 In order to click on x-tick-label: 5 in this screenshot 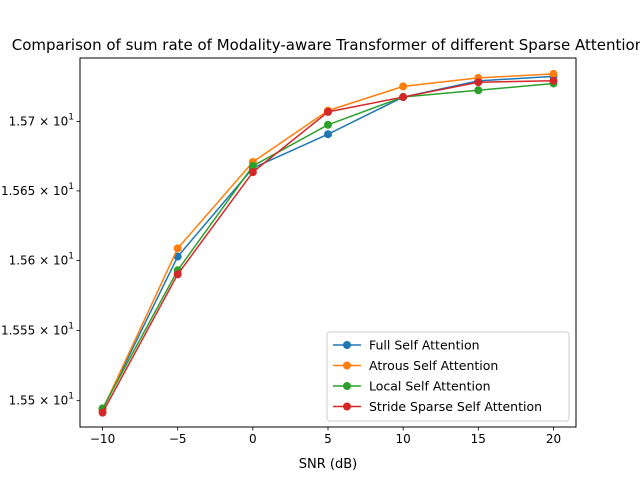, I will do `click(328, 439)`.